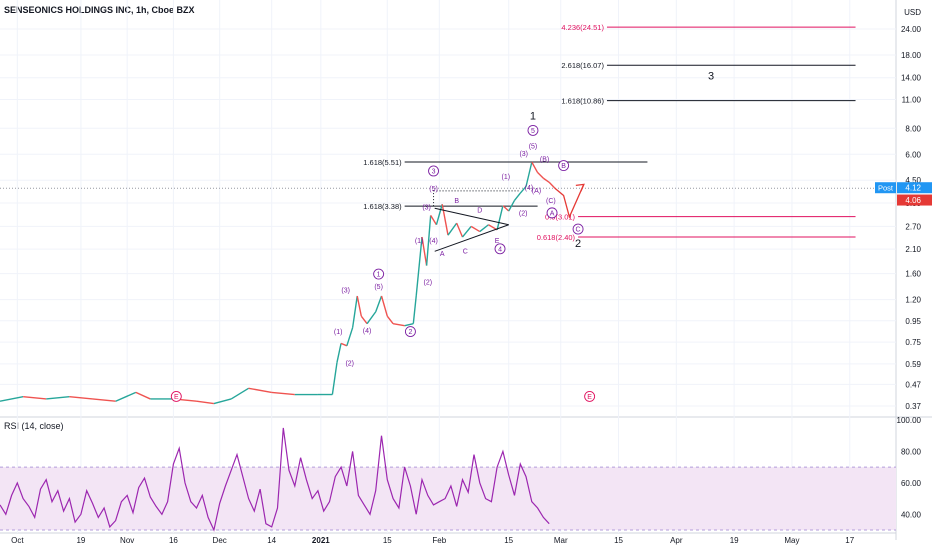 The height and width of the screenshot is (550, 932). What do you see at coordinates (912, 99) in the screenshot?
I see `price-tick-label: 11.00` at bounding box center [912, 99].